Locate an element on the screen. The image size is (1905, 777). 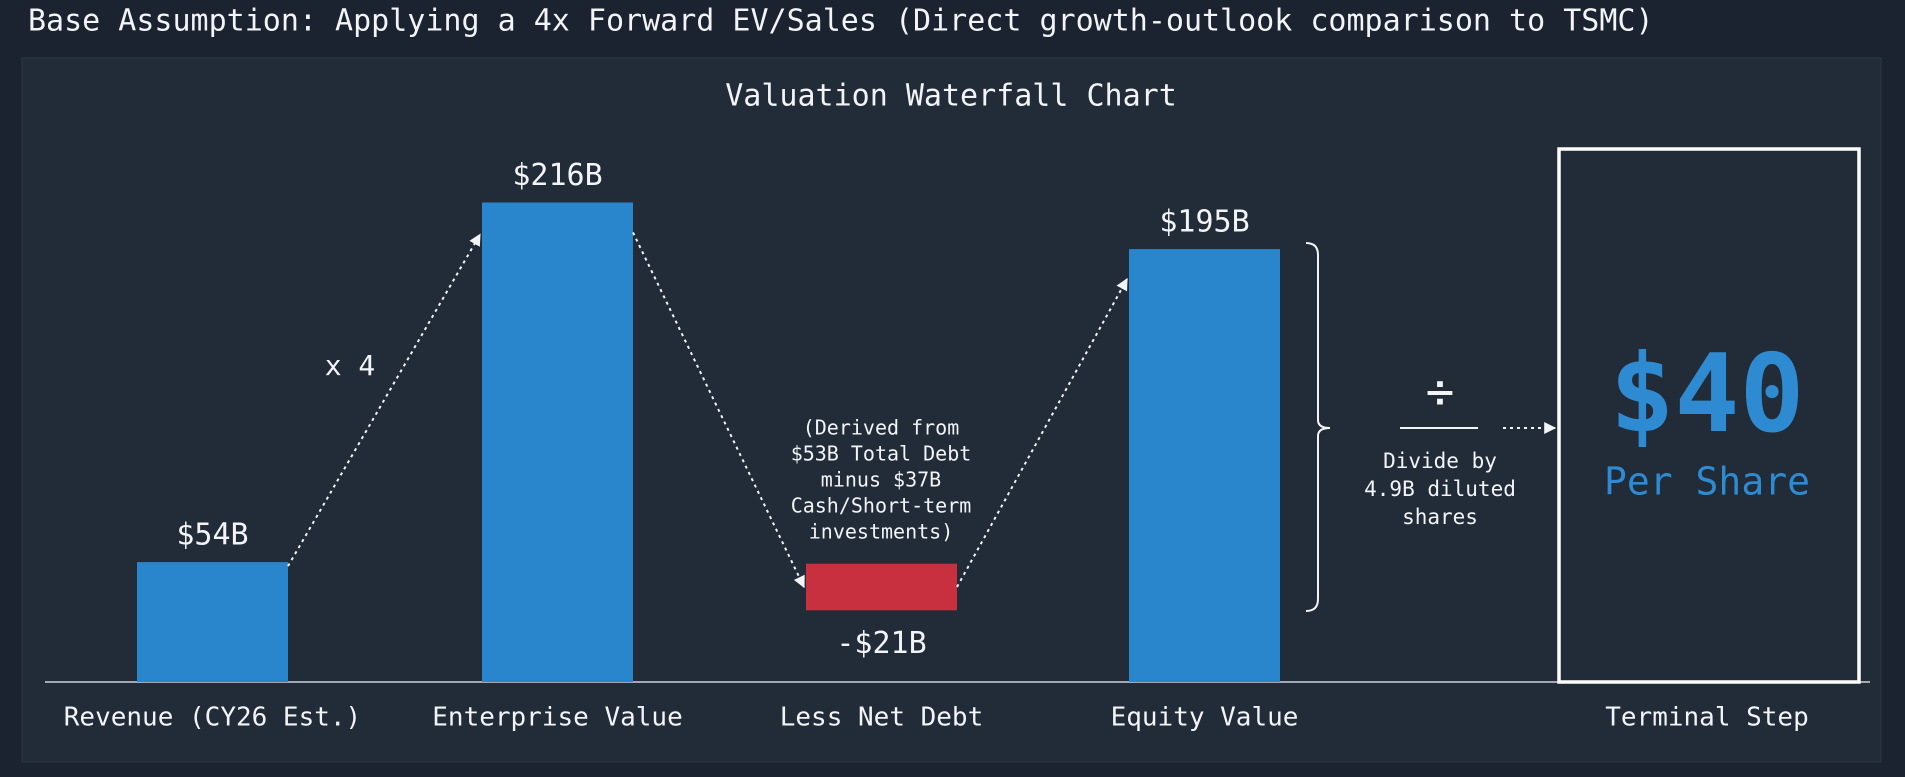
annotation: Divide by is located at coordinates (1440, 461).